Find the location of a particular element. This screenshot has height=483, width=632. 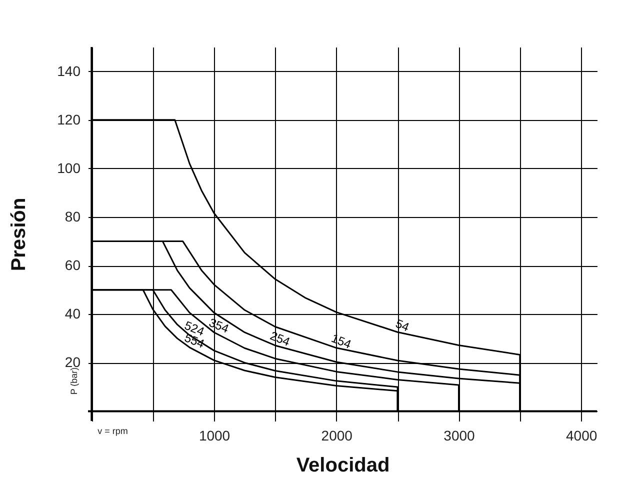

y-tick-label: 80 is located at coordinates (72, 216).